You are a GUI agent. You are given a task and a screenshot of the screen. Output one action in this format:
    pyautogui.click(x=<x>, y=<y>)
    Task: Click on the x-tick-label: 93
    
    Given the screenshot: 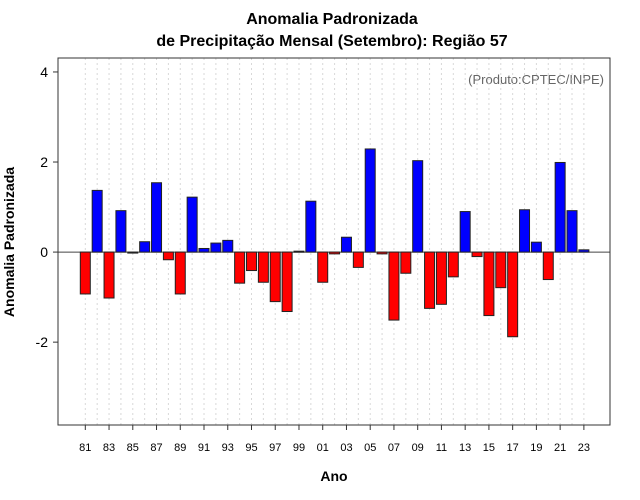 What is the action you would take?
    pyautogui.click(x=228, y=448)
    